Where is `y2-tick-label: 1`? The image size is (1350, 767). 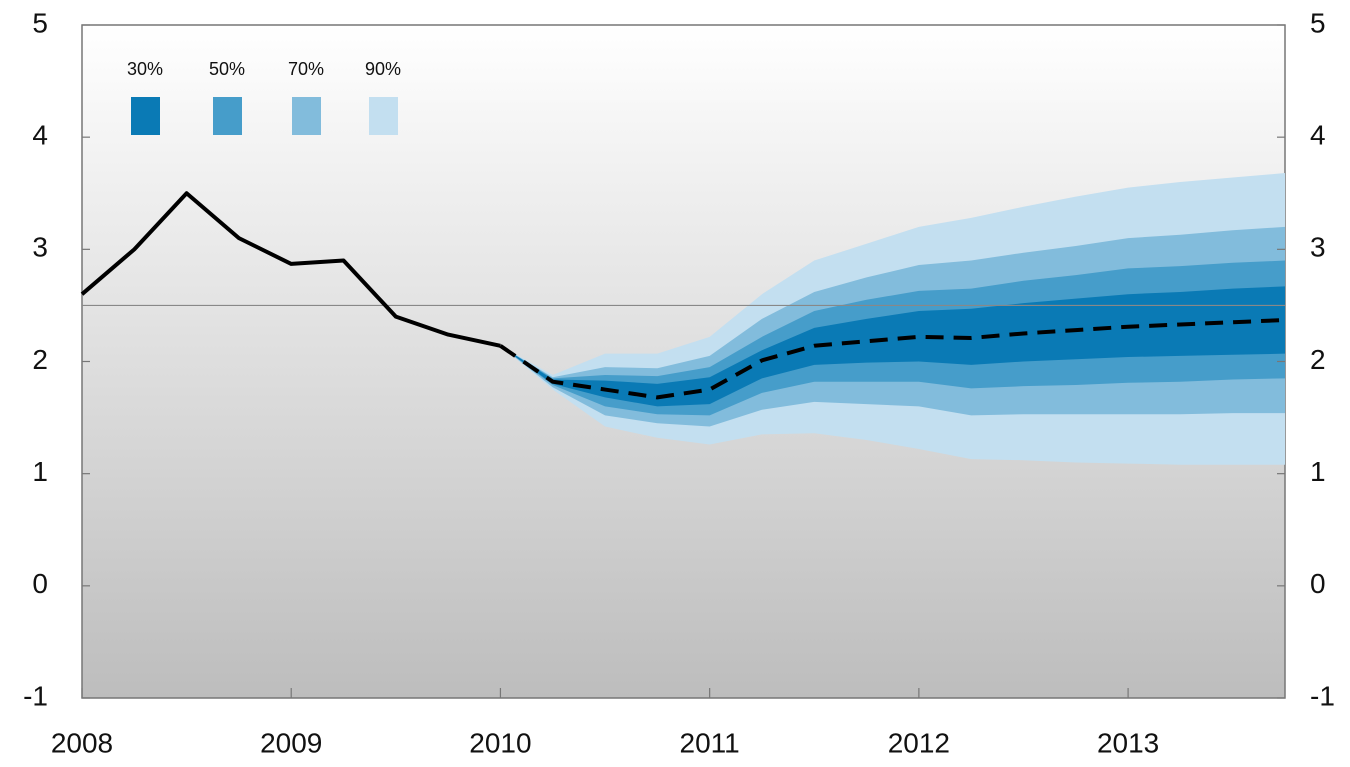
y2-tick-label: 1 is located at coordinates (1318, 471).